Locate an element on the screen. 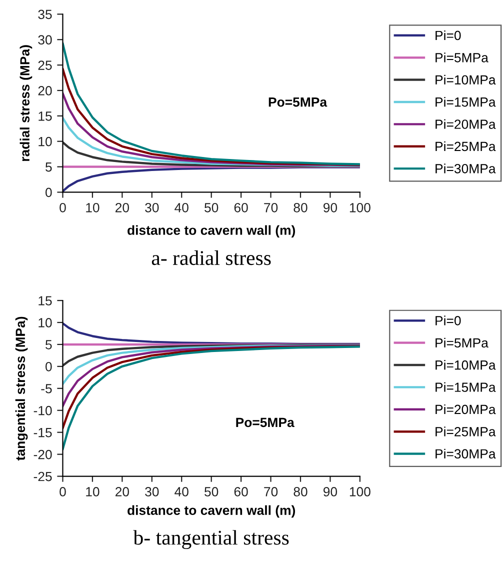 This screenshot has width=502, height=567. y-tick-label: -20 is located at coordinates (43, 455).